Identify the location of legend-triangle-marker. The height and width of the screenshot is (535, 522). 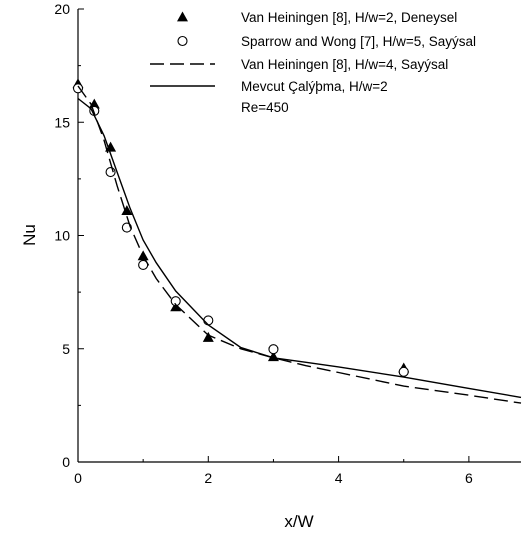
(182, 16).